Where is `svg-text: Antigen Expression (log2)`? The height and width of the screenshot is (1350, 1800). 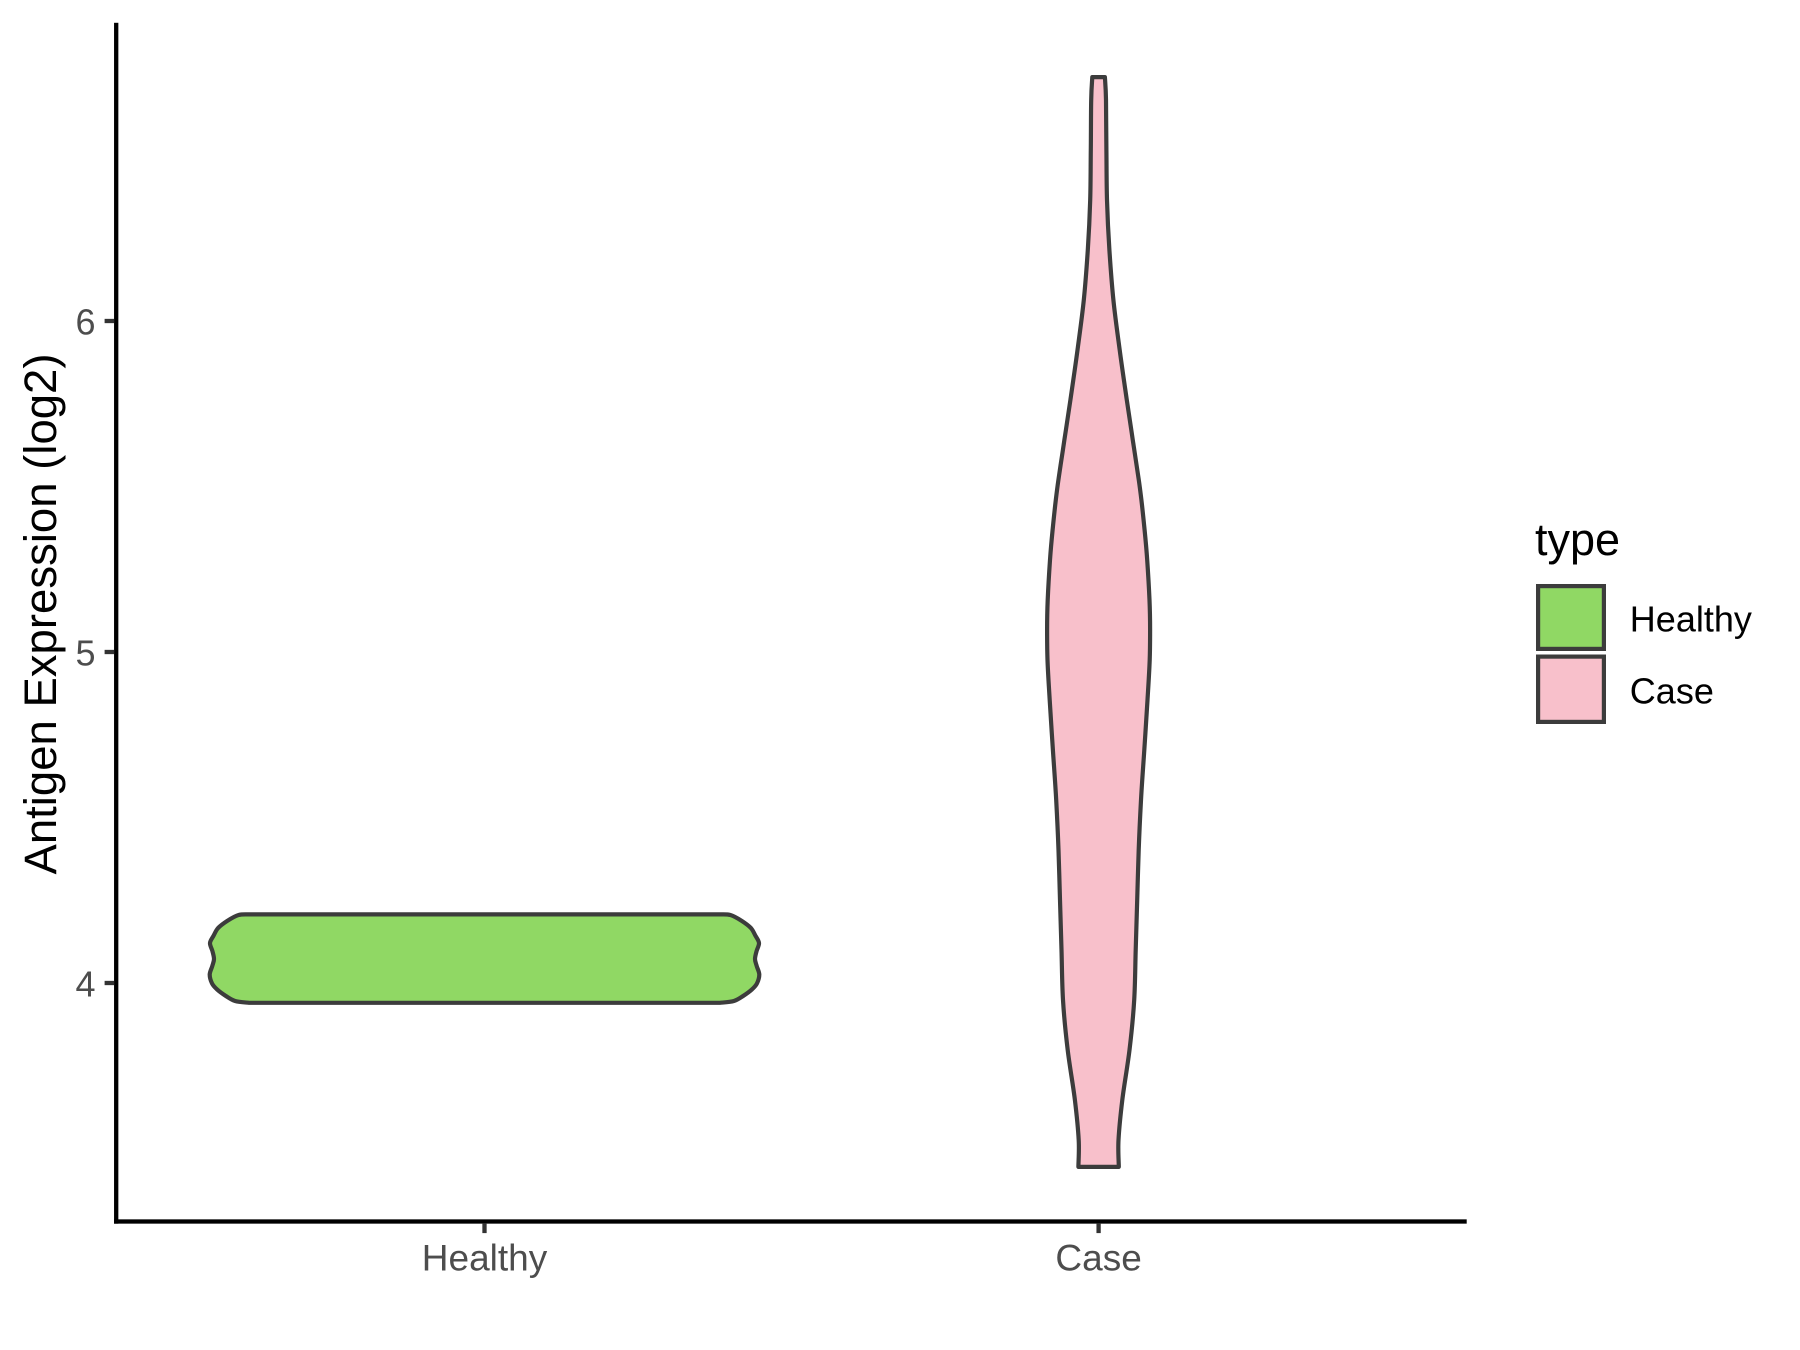 svg-text: Antigen Expression (log2) is located at coordinates (40, 613).